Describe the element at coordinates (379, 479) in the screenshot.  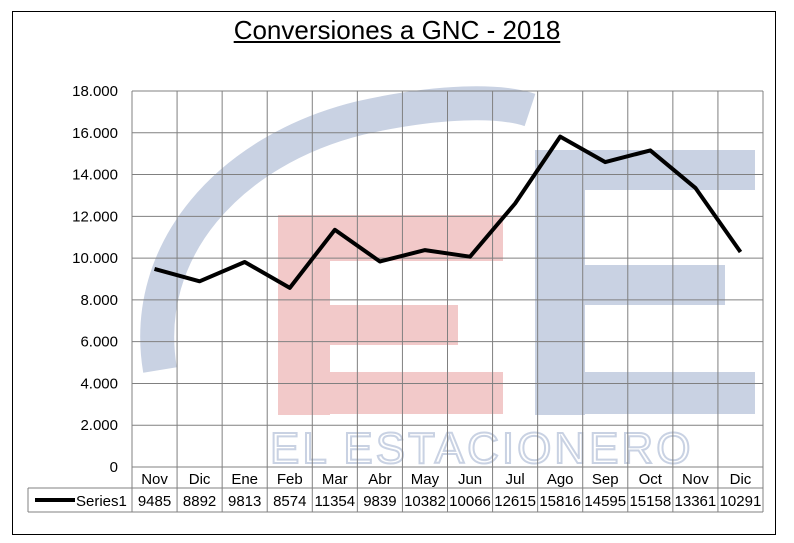
I see `x-tick-label: Abr` at that location.